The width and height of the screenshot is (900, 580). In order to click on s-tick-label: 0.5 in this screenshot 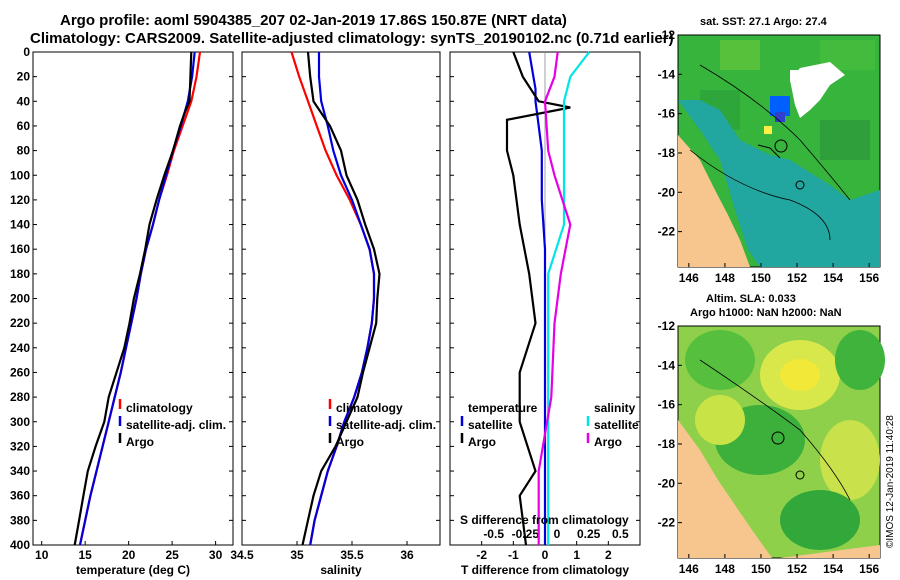, I will do `click(620, 534)`.